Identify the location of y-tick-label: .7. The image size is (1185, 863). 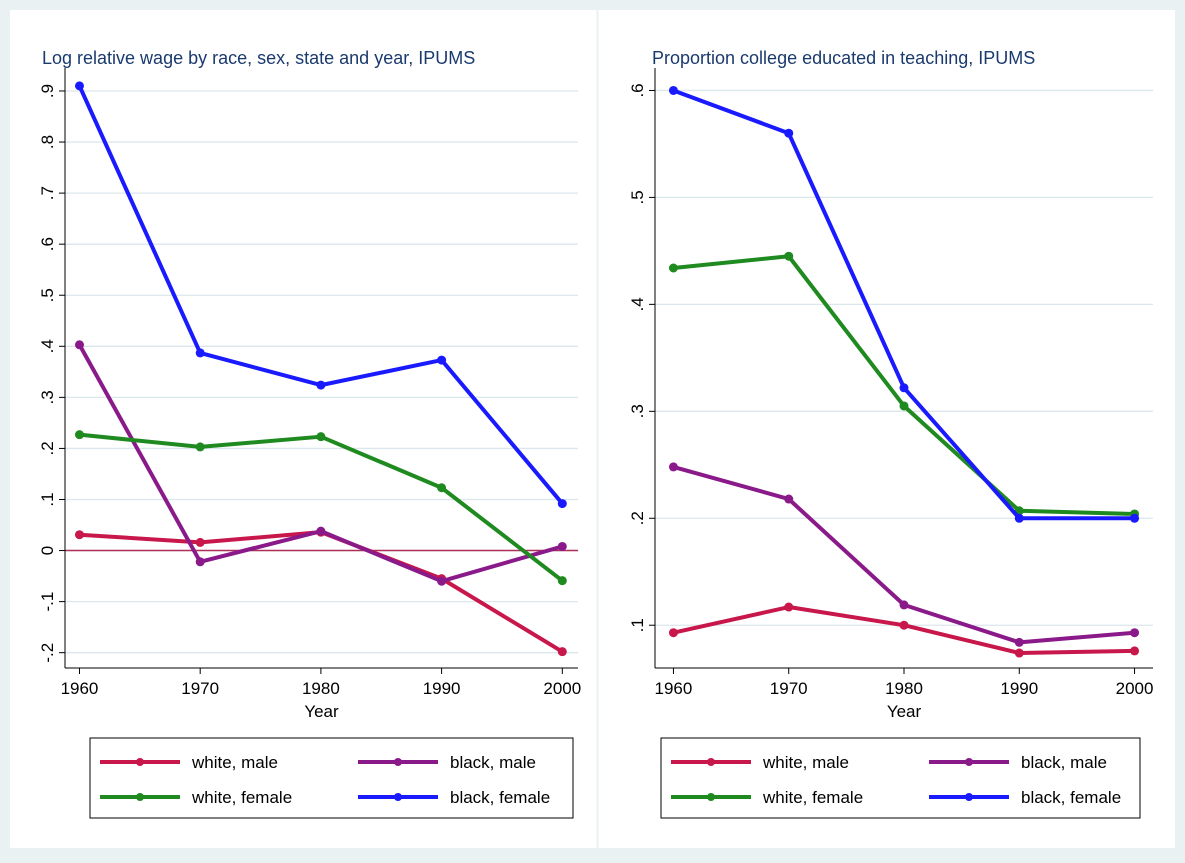
(47, 193).